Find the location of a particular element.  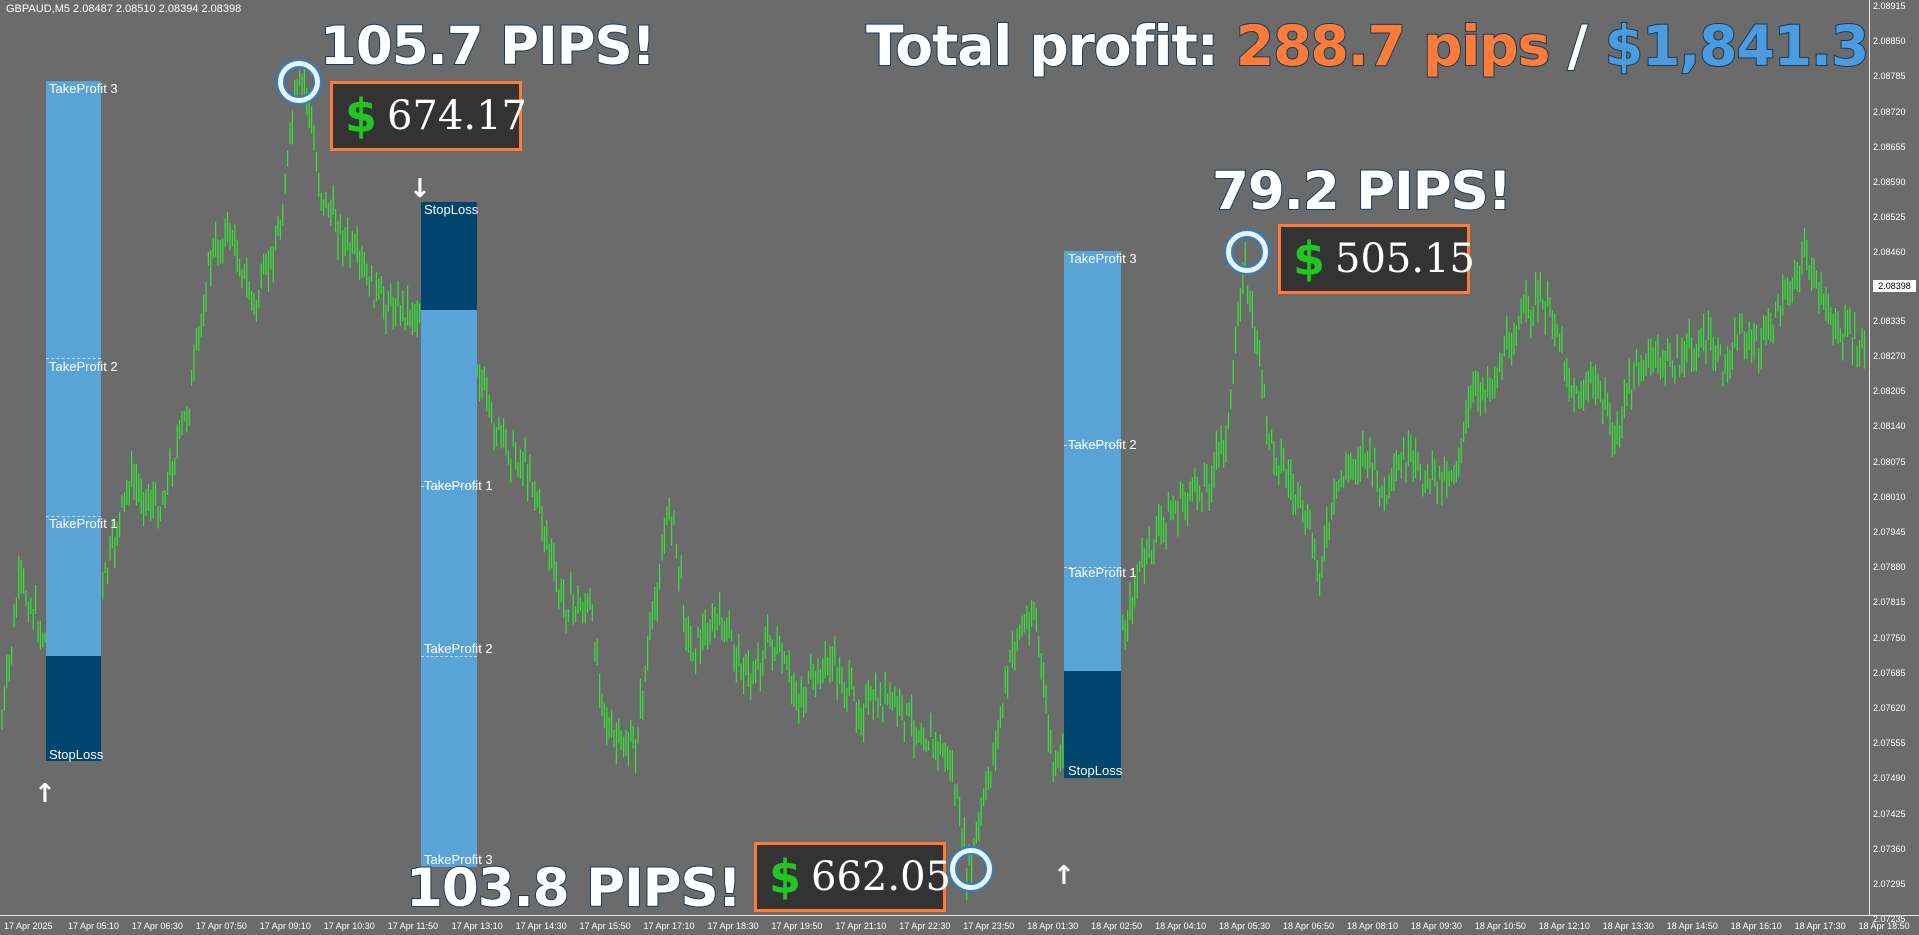

time-tick-label: 17 Apr 10:30 is located at coordinates (349, 926).